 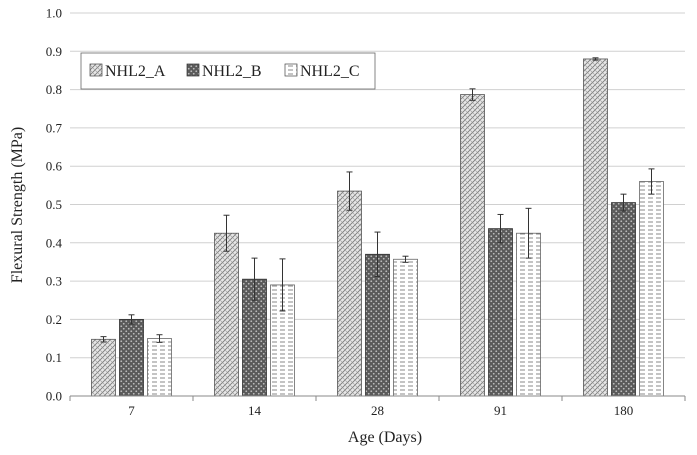 I want to click on legend: NHL2_A NHL2_B NHL2_C, so click(x=228, y=71).